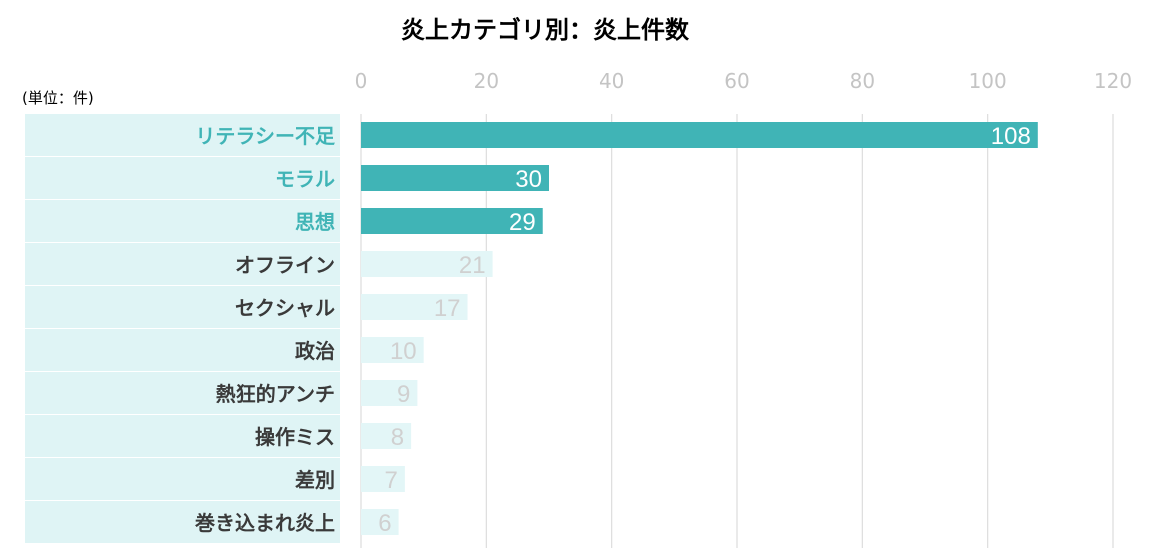  What do you see at coordinates (988, 81) in the screenshot?
I see `x-tick-label: 100` at bounding box center [988, 81].